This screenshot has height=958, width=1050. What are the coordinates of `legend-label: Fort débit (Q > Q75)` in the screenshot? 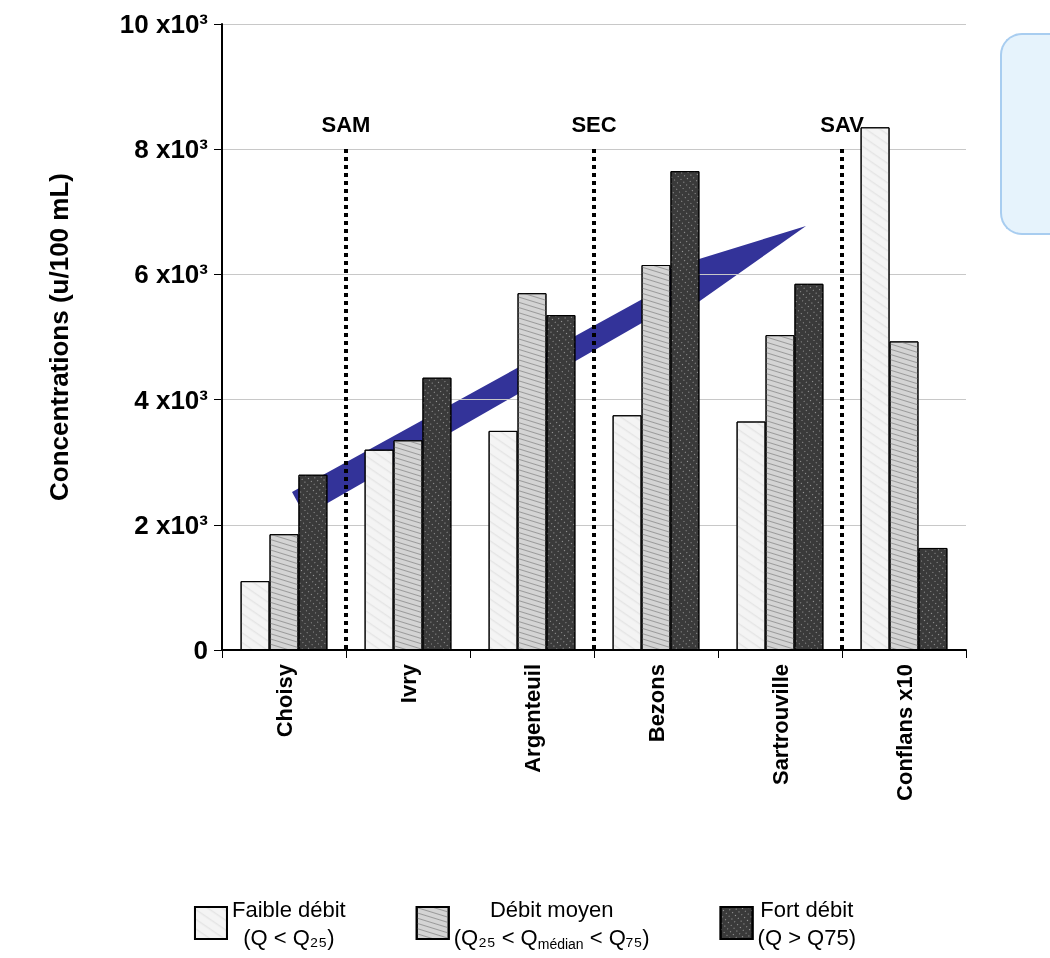 It's located at (807, 923).